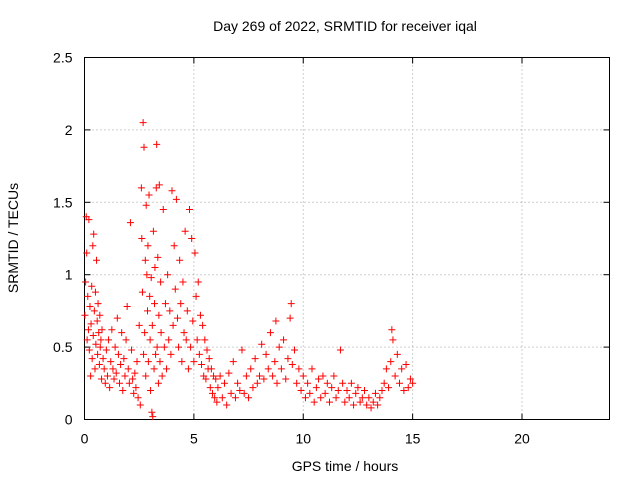 The width and height of the screenshot is (640, 480). Describe the element at coordinates (69, 275) in the screenshot. I see `y-tick-label: 1` at that location.